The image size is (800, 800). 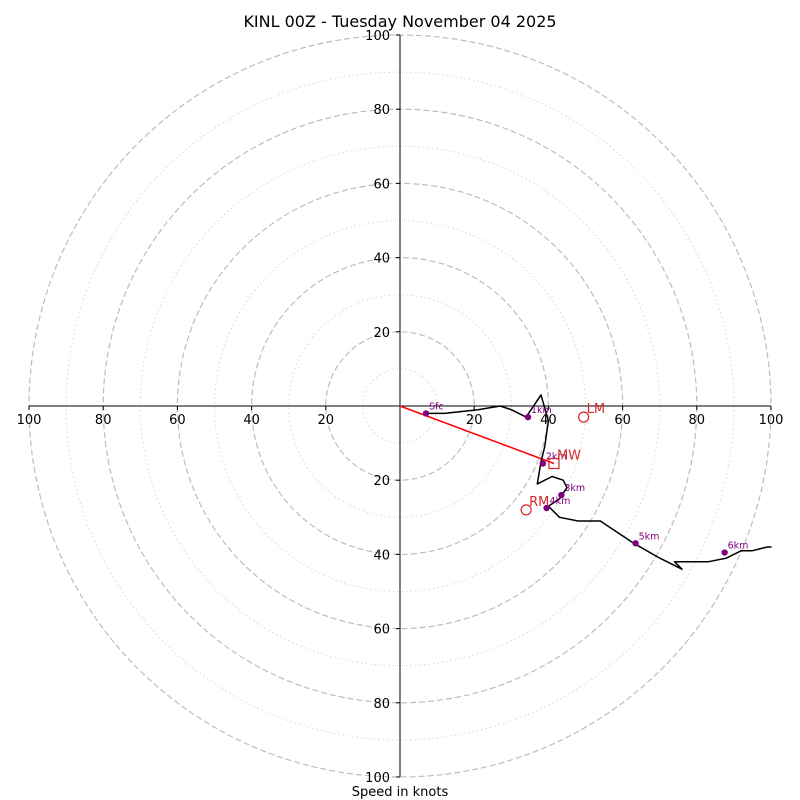 What do you see at coordinates (574, 488) in the screenshot?
I see `height-marker-label: 3km` at bounding box center [574, 488].